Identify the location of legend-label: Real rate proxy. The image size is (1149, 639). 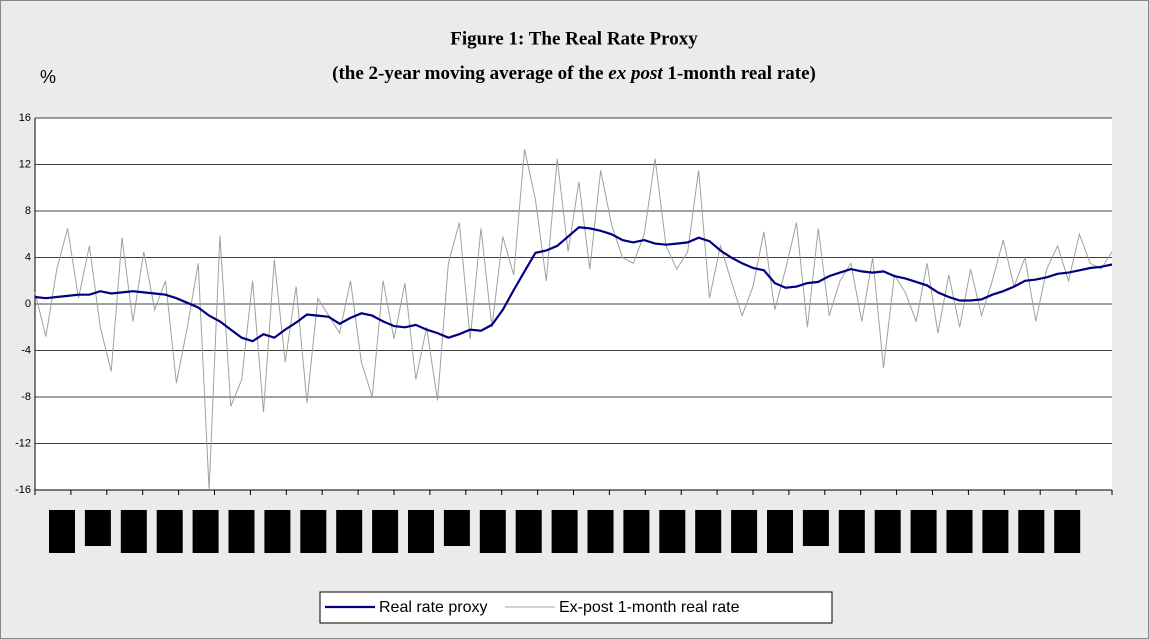
(433, 607).